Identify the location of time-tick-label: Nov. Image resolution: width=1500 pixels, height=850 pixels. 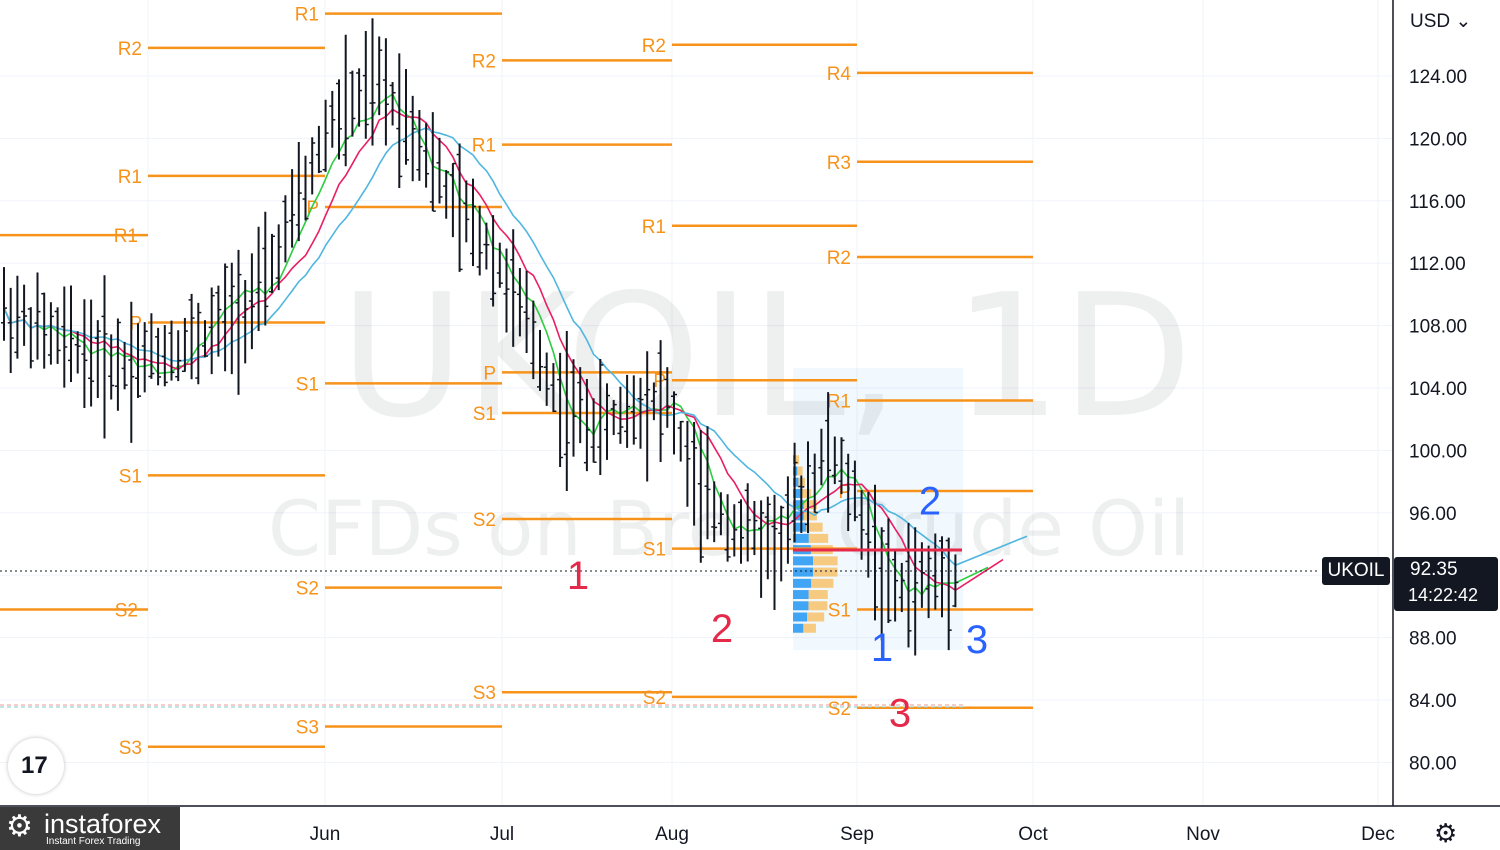
(1203, 834).